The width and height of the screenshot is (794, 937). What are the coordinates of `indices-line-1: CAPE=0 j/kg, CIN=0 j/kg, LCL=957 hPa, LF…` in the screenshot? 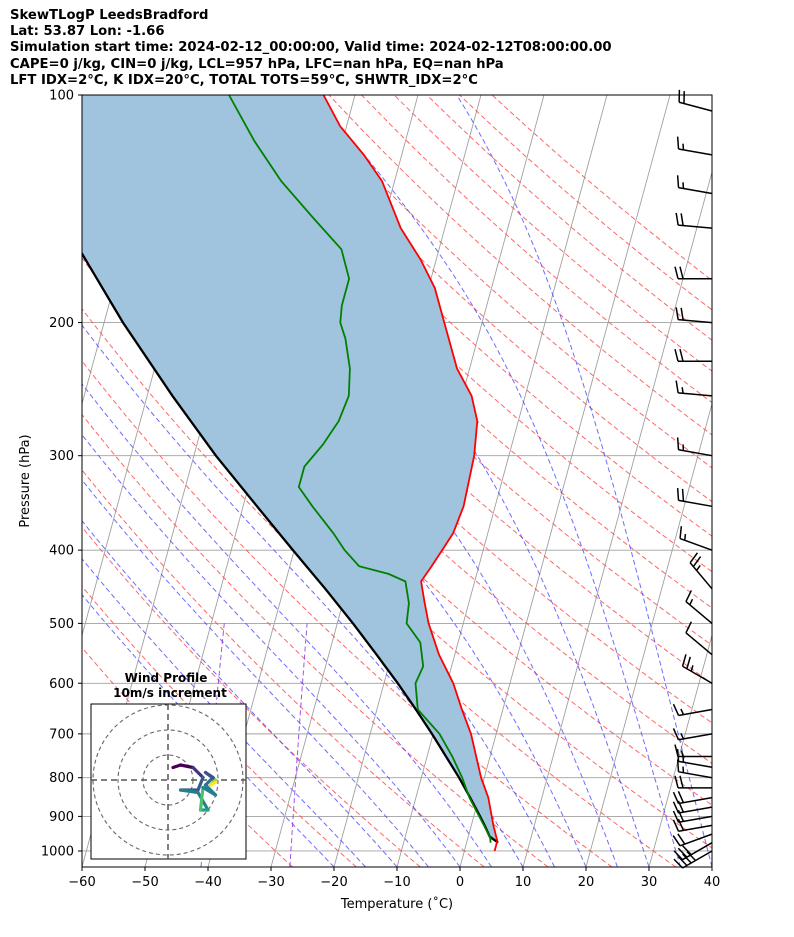 It's located at (257, 64).